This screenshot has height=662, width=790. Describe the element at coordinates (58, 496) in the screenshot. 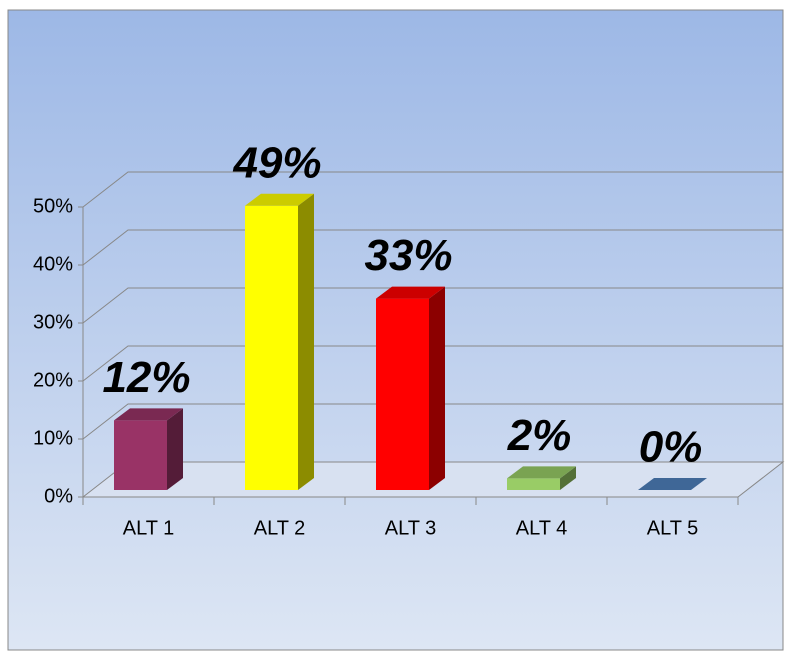

I see `y-tick-label: 0%` at that location.